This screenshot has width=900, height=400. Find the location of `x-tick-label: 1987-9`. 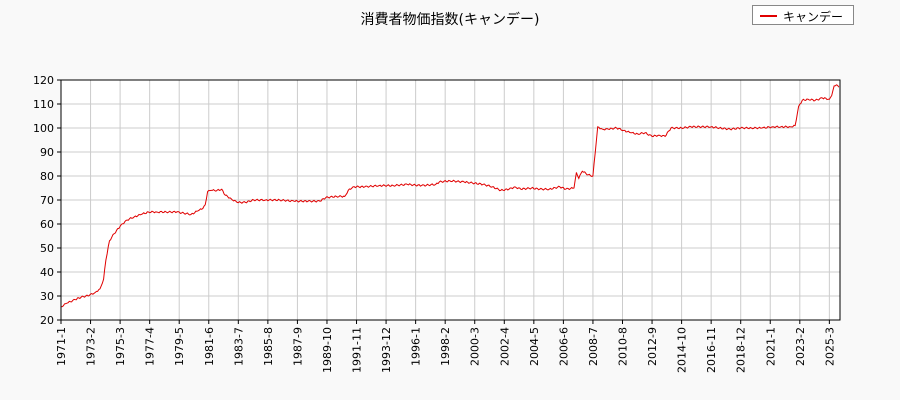

x-tick-label: 1987-9 is located at coordinates (297, 346).